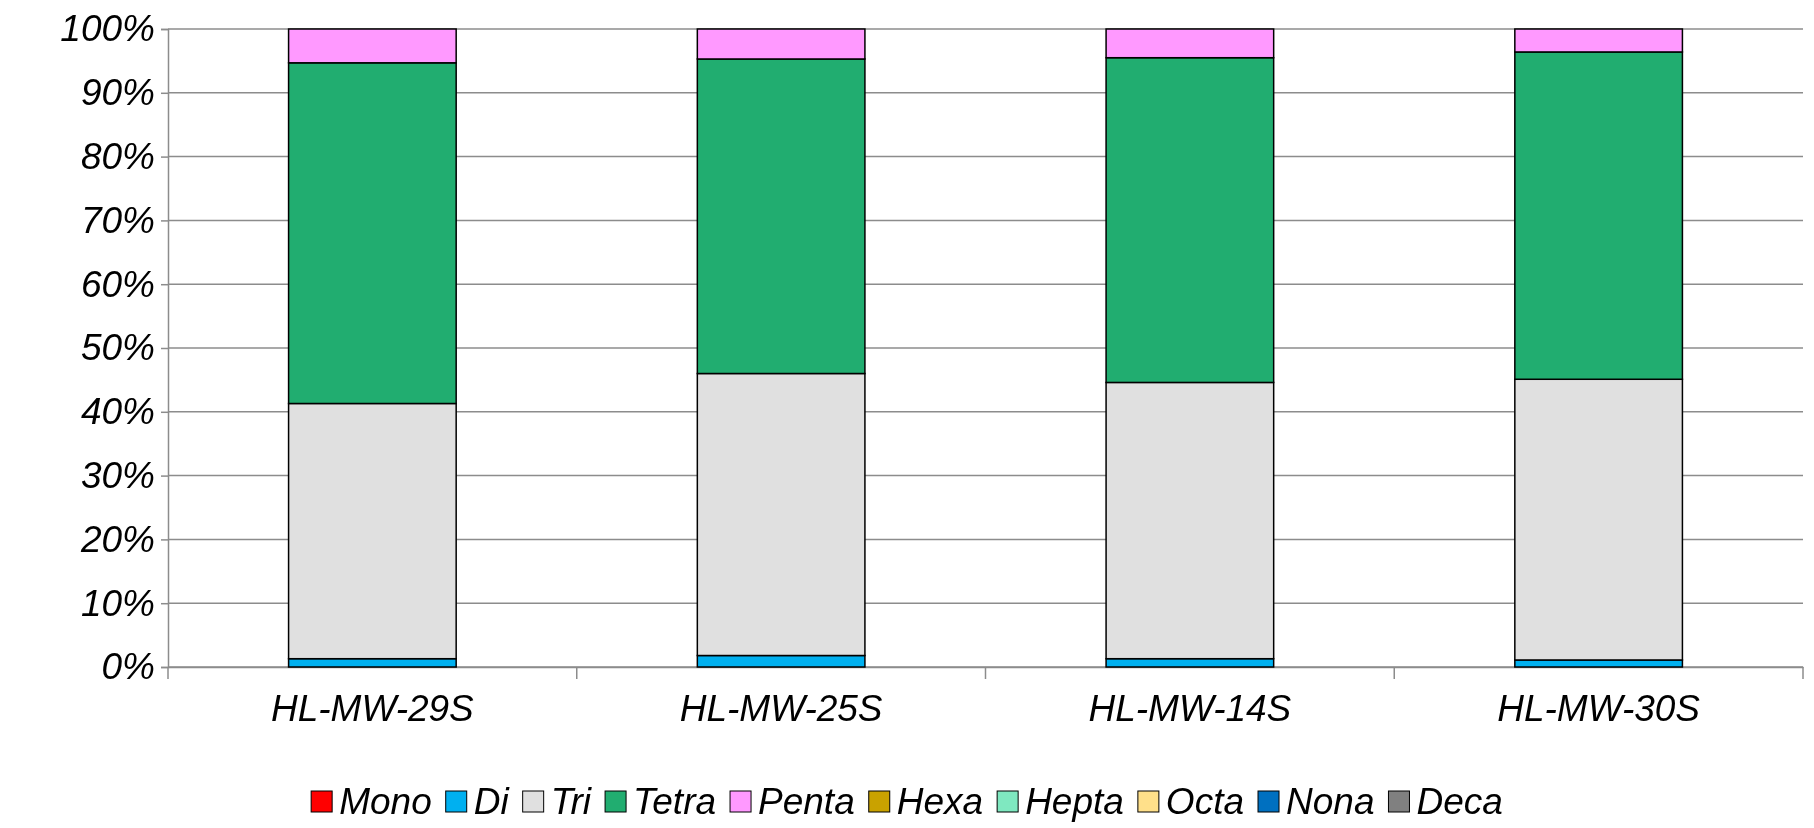  I want to click on legend-label: Penta, so click(806, 801).